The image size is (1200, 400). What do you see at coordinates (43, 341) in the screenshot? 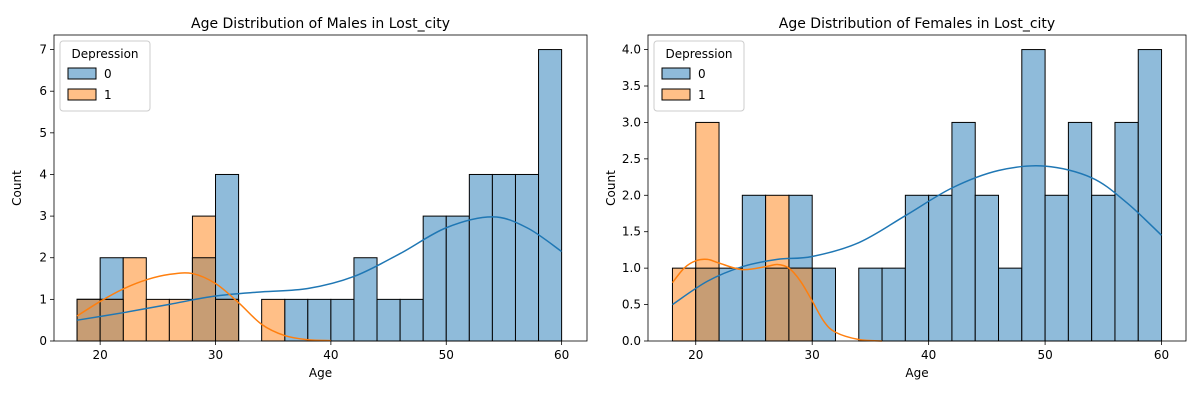
I see `y-tick-label: 0` at bounding box center [43, 341].